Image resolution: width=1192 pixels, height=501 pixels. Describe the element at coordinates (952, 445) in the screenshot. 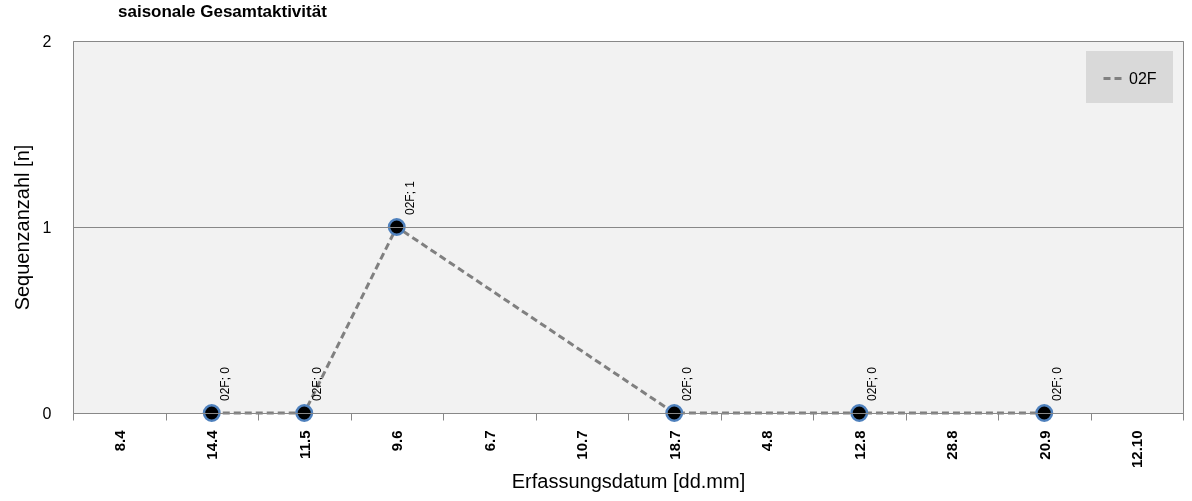

I see `x-tick-label: 28.8` at that location.